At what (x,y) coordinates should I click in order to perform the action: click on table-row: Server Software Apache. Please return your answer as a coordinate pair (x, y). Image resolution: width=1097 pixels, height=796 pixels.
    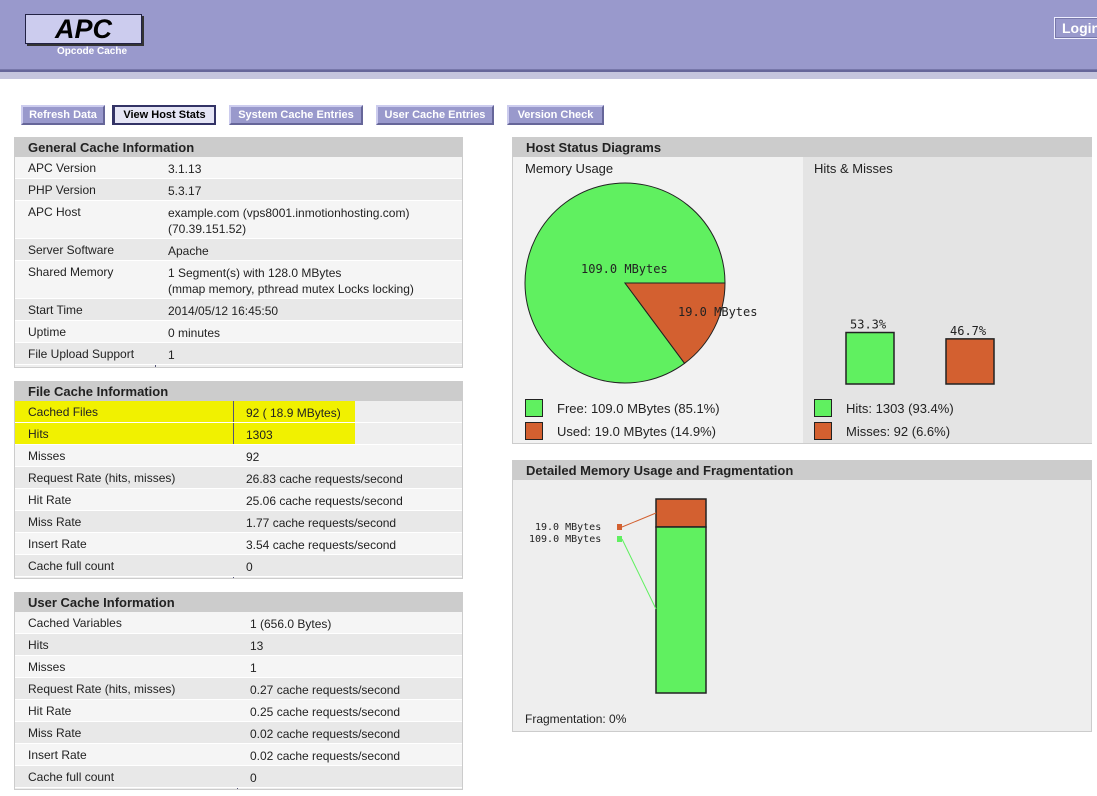
    Looking at the image, I should click on (238, 250).